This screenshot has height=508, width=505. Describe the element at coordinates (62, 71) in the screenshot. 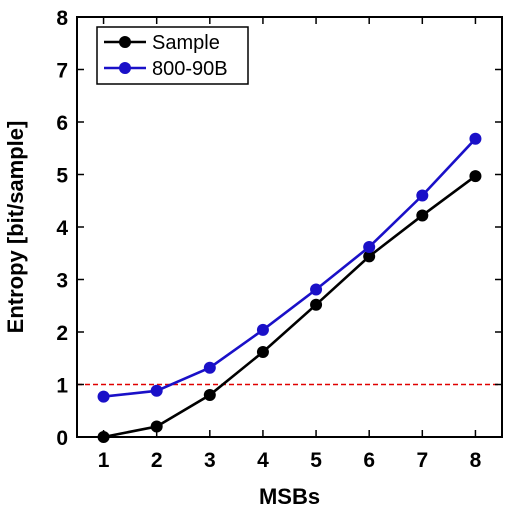

I see `y-tick-label: 7` at that location.